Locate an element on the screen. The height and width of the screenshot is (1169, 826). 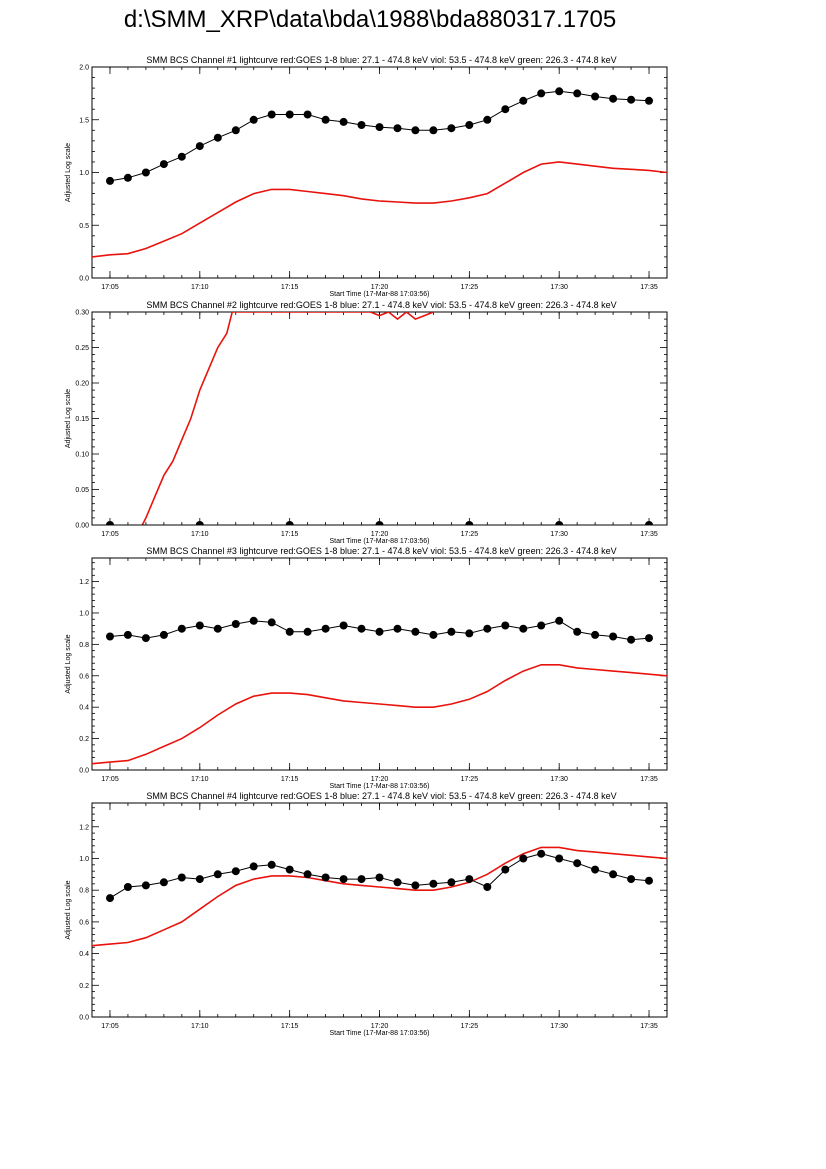
y-tick-label: 0.15 is located at coordinates (82, 419).